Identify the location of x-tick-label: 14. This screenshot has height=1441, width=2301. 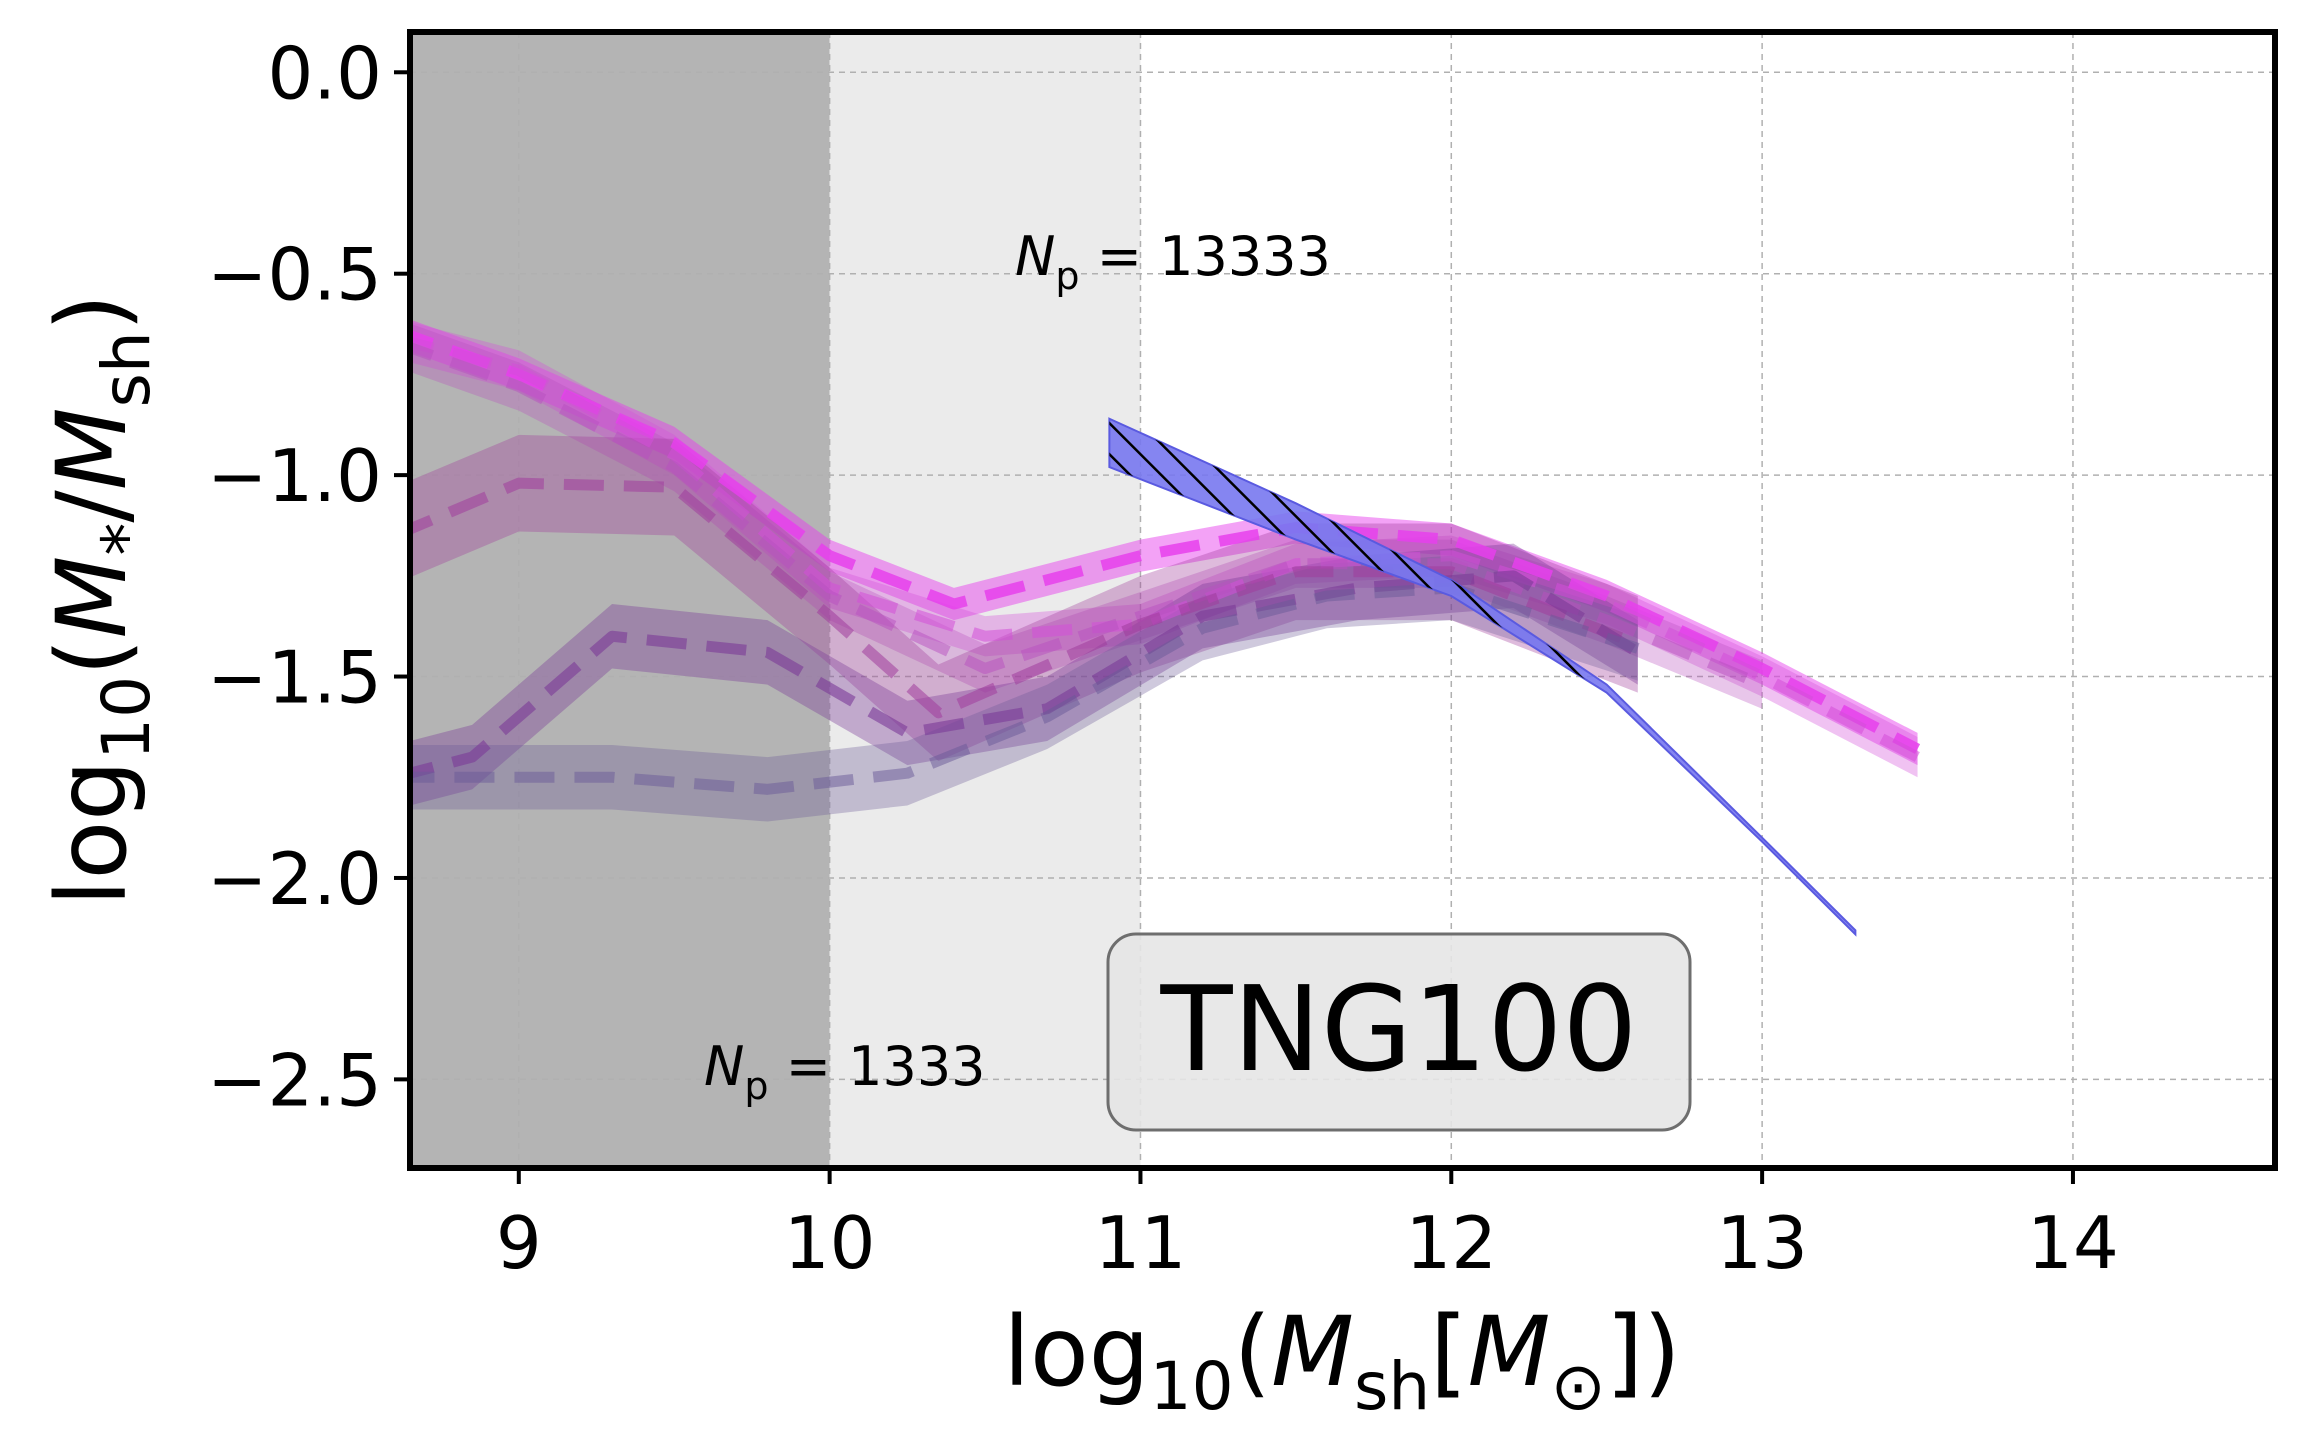
(2073, 1243).